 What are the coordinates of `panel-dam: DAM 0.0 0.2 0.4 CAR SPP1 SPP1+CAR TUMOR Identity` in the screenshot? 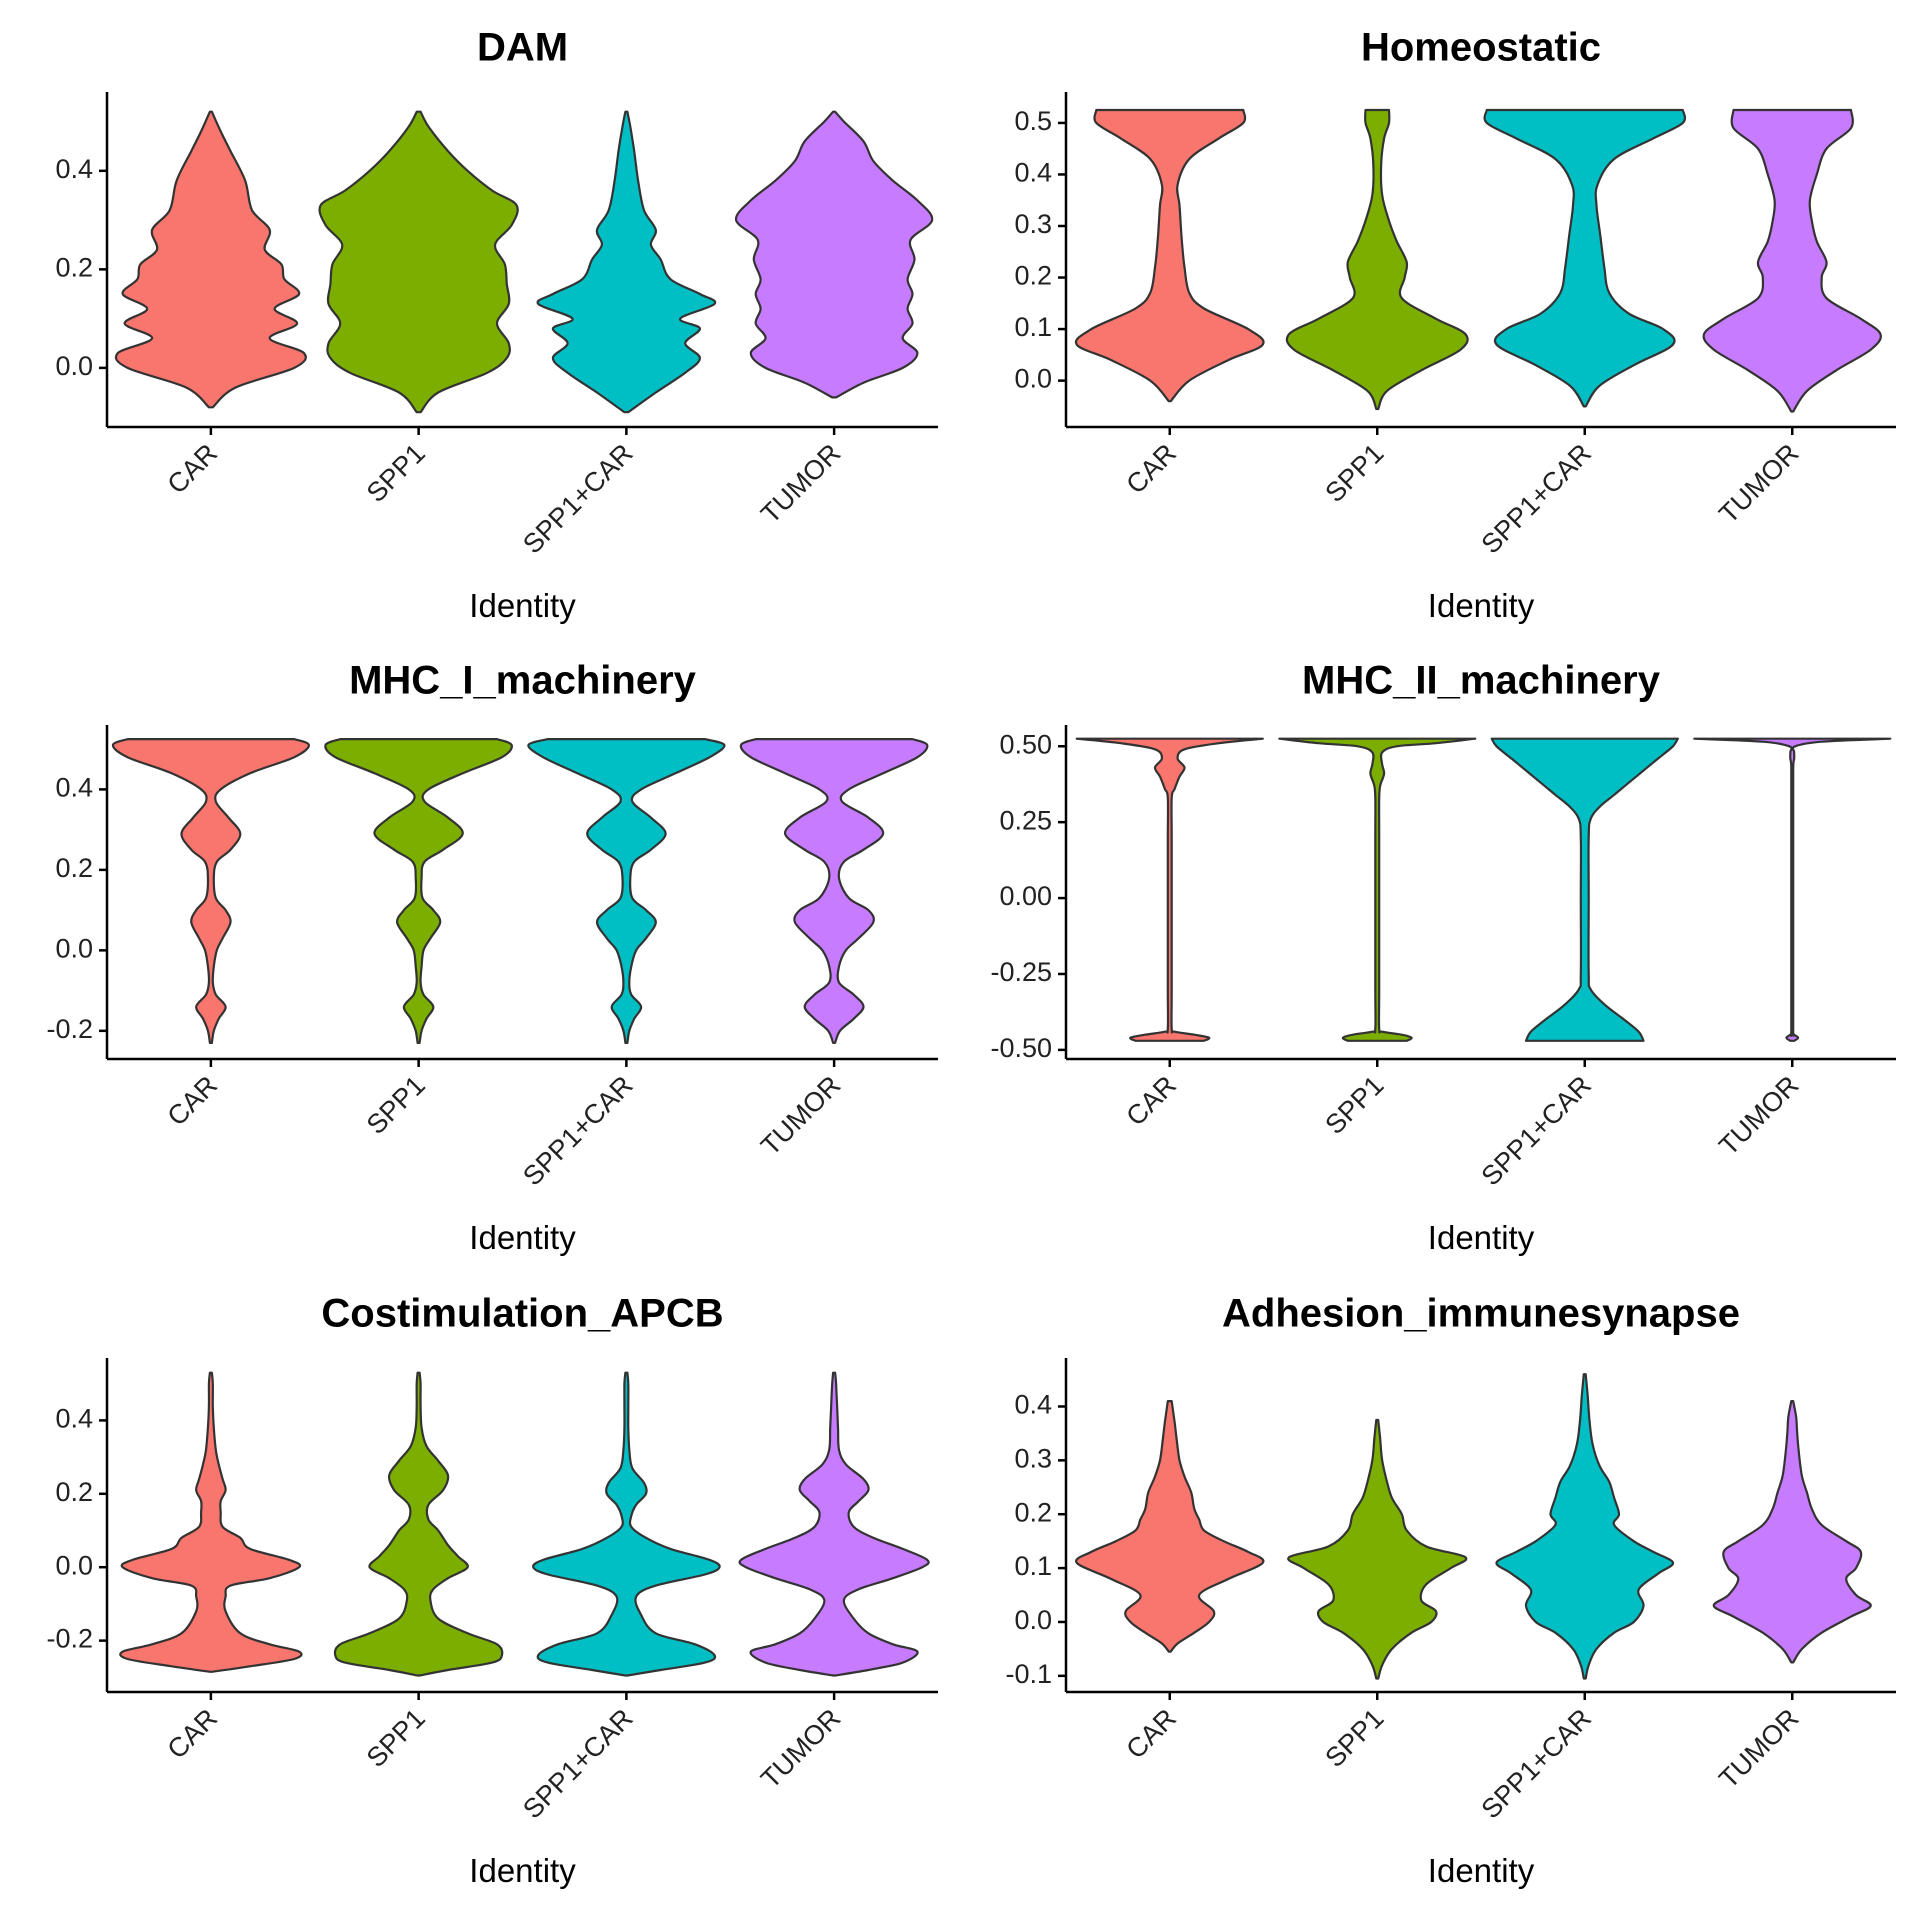 It's located at (496, 325).